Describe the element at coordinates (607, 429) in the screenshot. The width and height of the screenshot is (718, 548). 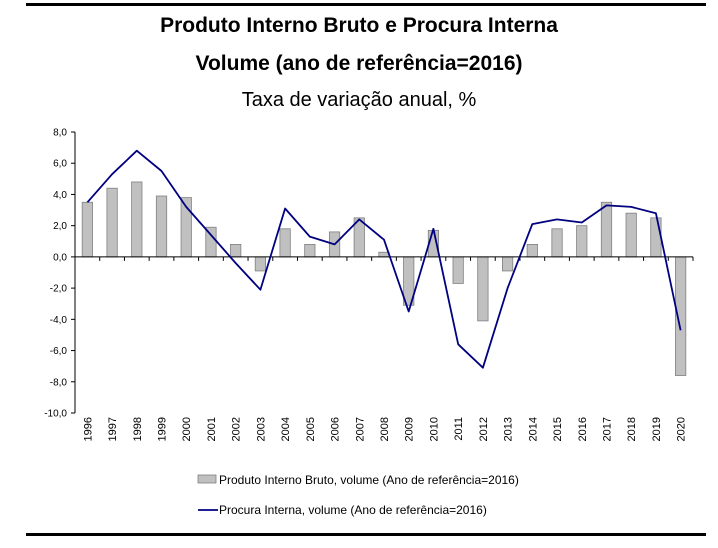
I see `x-tick-label: 2017` at that location.